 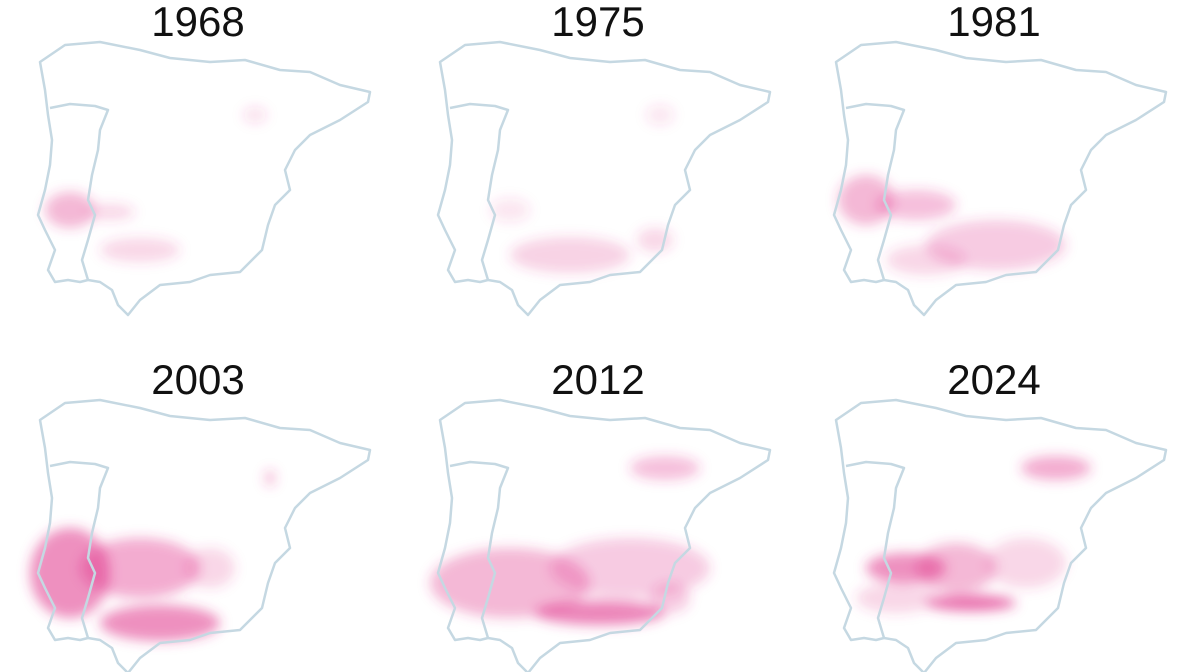 I want to click on map-panel: 1975, so click(x=604, y=158).